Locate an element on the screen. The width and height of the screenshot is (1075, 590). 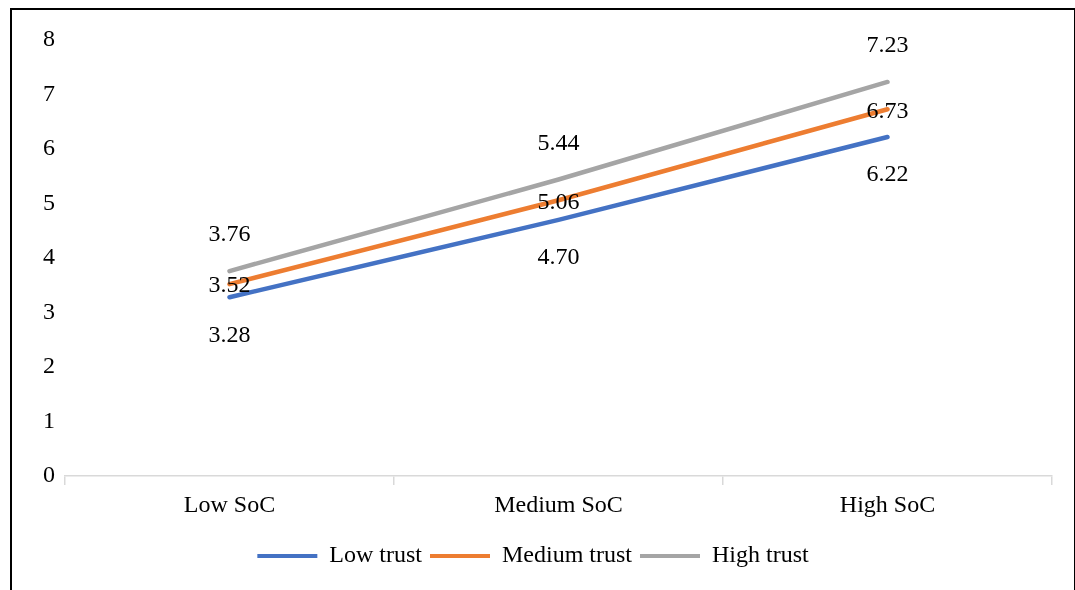
legend-label: High trust is located at coordinates (760, 554).